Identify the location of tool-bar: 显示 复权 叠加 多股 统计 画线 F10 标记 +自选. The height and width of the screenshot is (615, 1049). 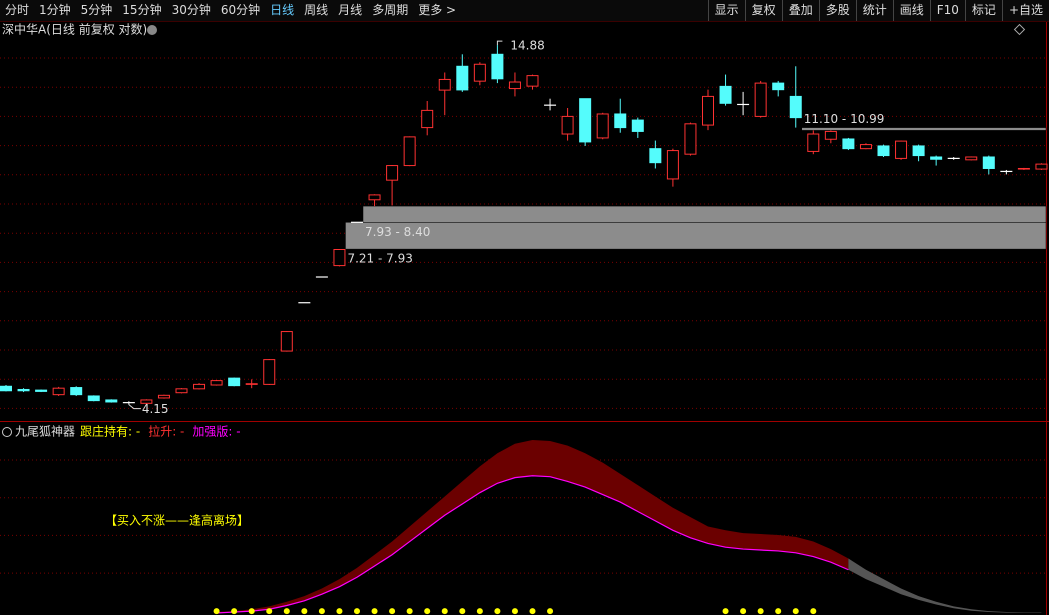
(878, 10).